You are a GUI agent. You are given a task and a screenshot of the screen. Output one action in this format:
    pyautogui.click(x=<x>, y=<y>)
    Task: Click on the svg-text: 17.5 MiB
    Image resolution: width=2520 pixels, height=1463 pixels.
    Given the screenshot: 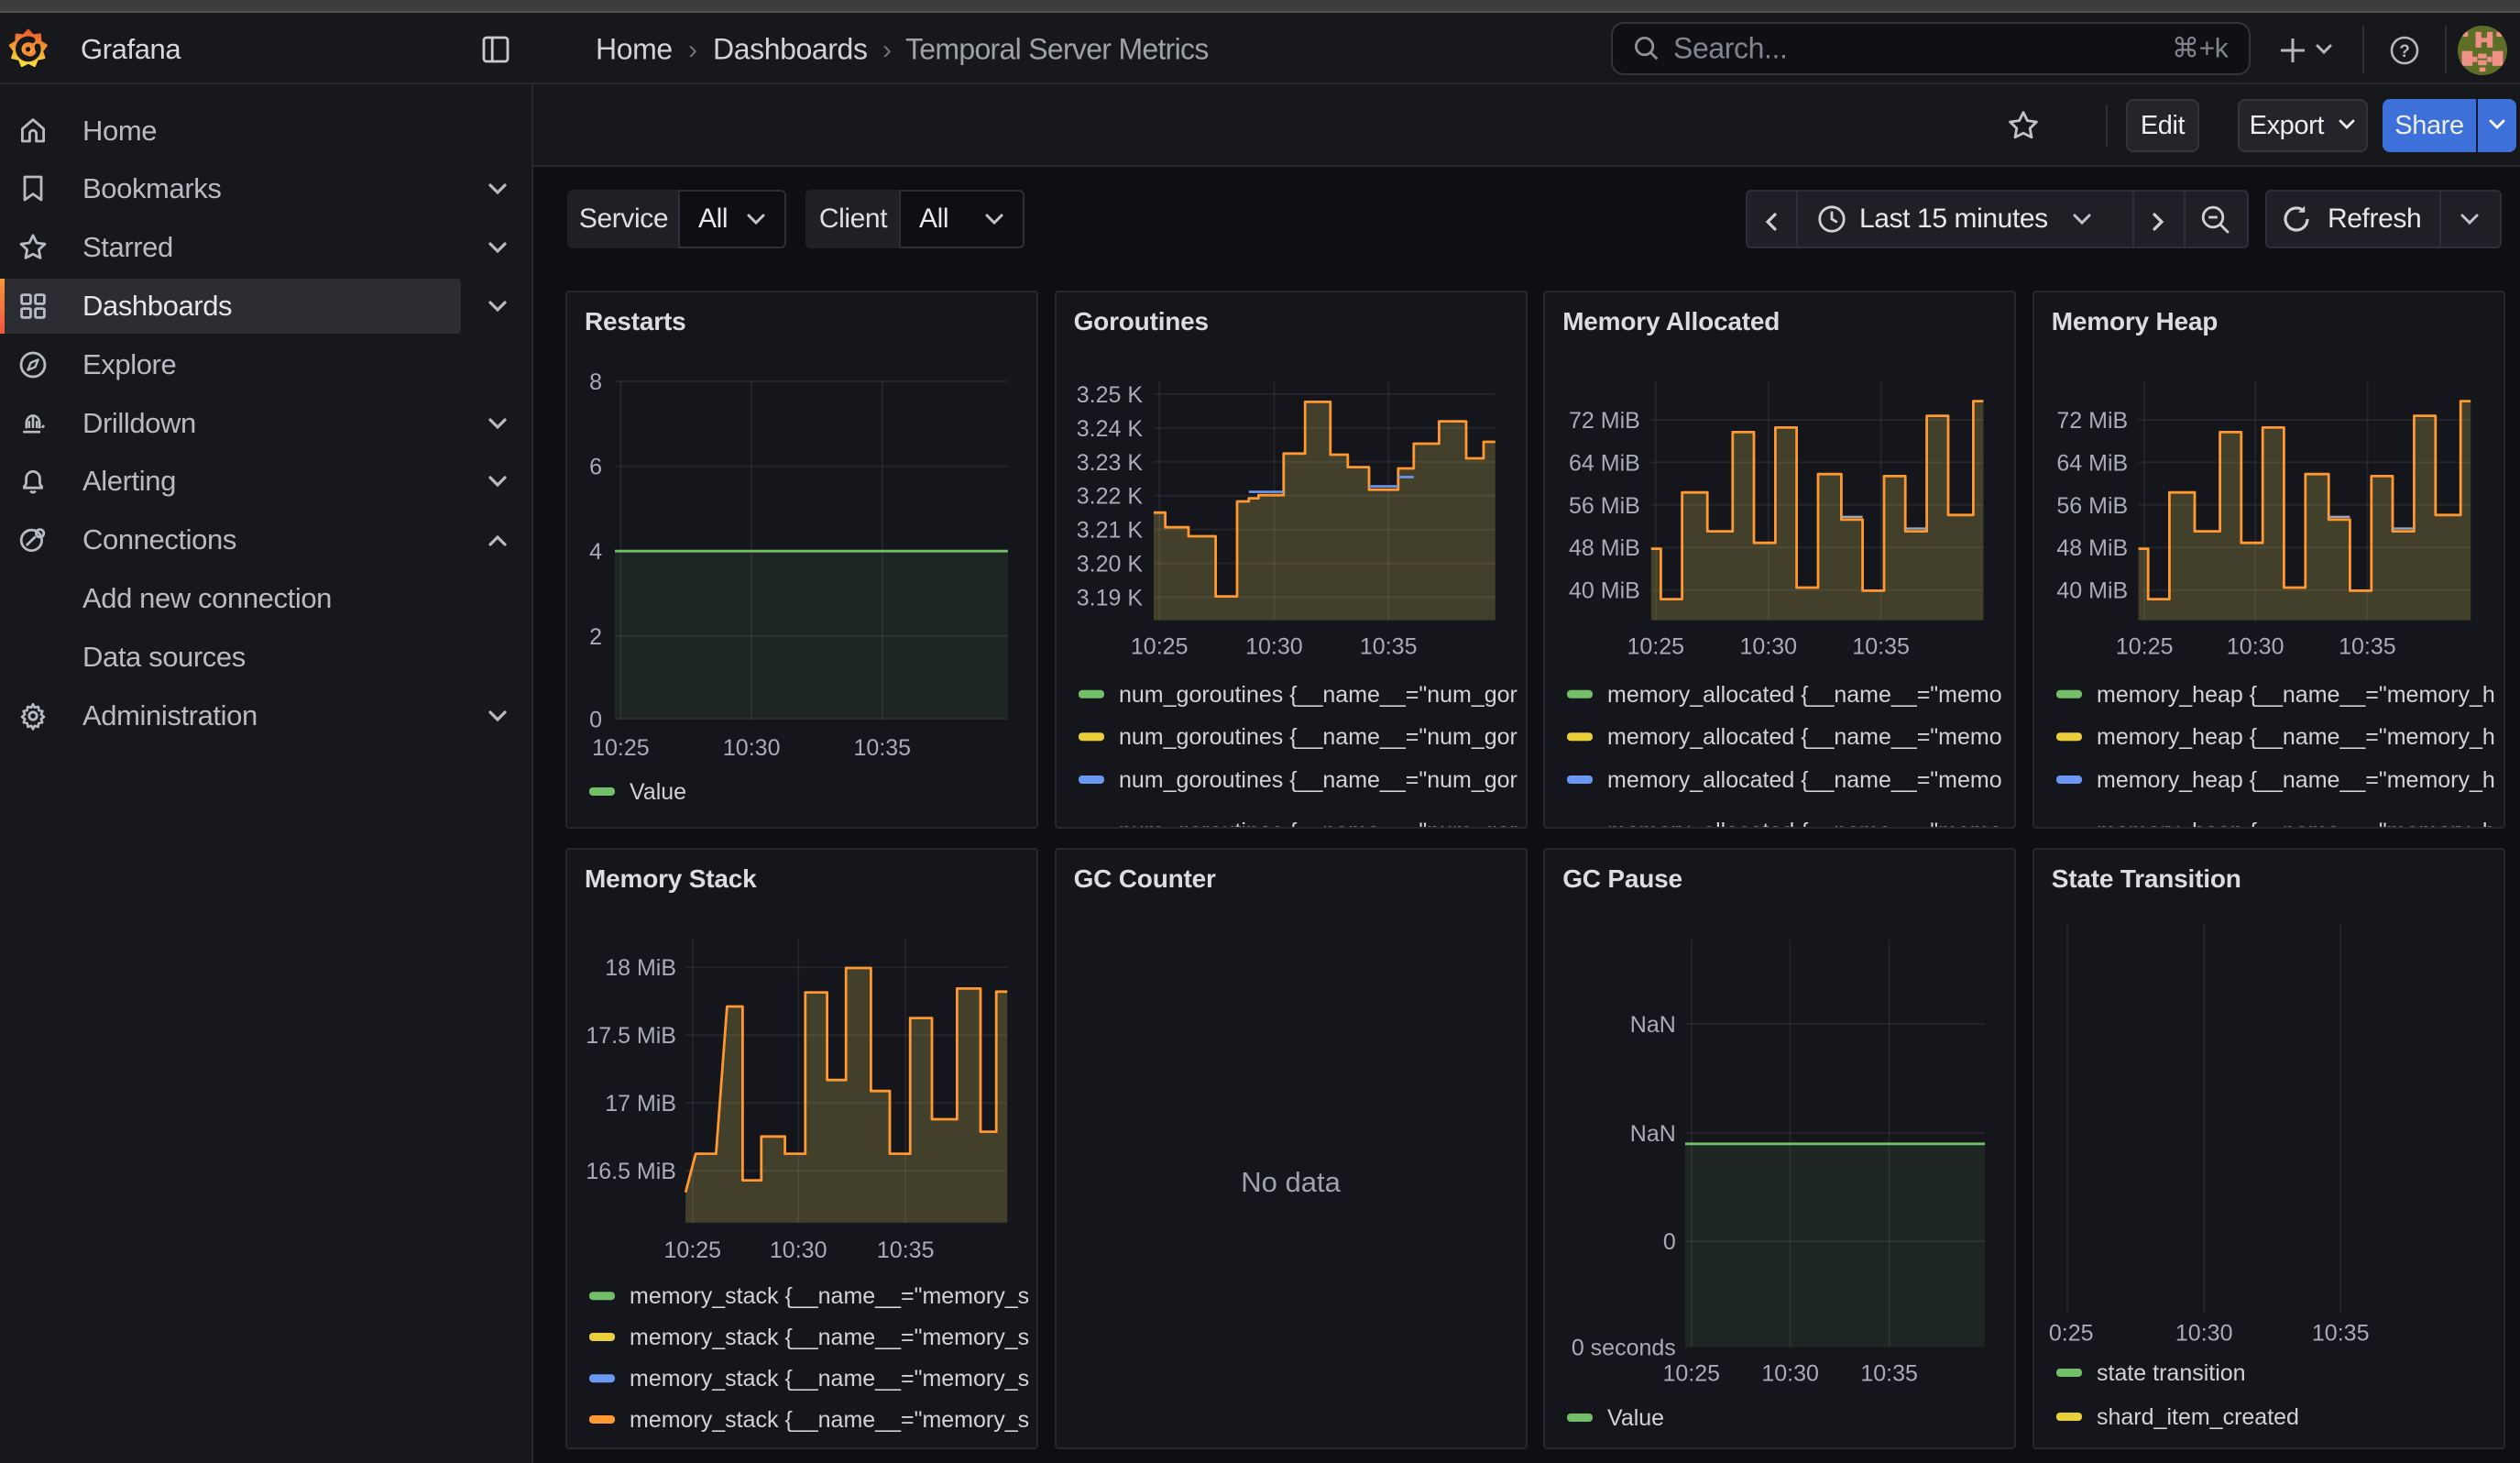 What is the action you would take?
    pyautogui.click(x=631, y=1036)
    